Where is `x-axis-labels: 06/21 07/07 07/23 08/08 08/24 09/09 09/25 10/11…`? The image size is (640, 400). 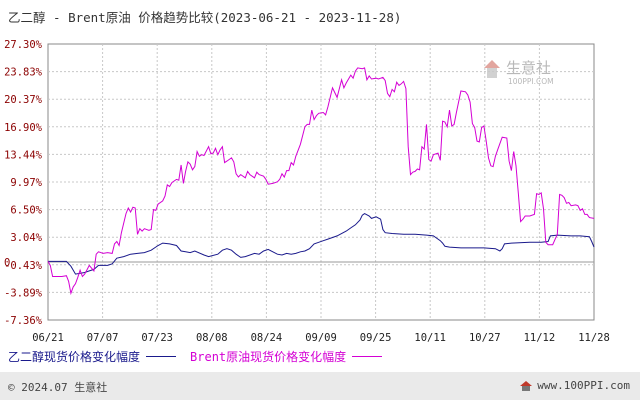 x-axis-labels: 06/21 07/07 07/23 08/08 08/24 09/09 09/25 10/11… is located at coordinates (321, 338).